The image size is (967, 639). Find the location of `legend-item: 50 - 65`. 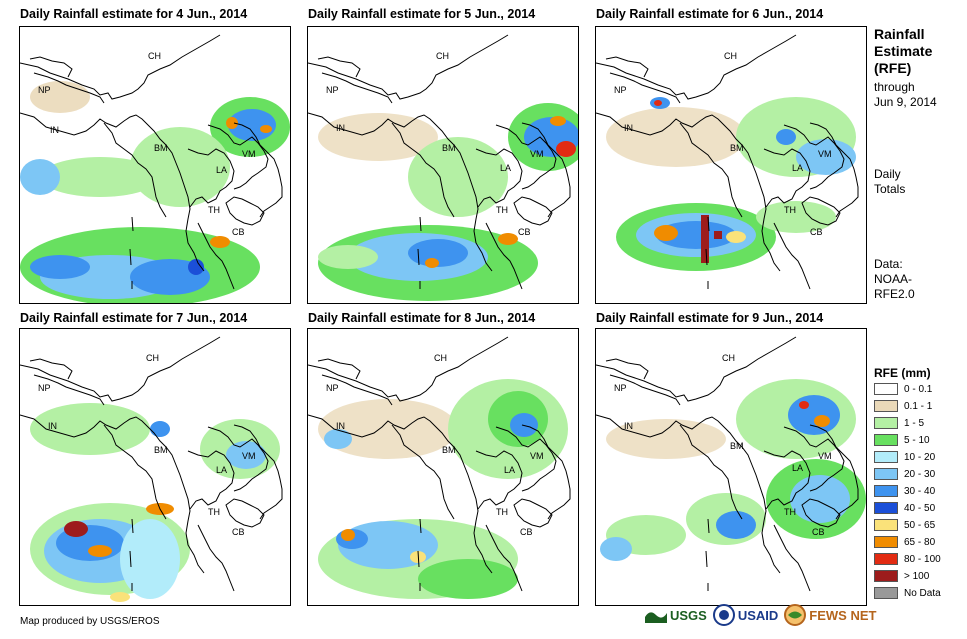

legend-item: 50 - 65 is located at coordinates (904, 525).